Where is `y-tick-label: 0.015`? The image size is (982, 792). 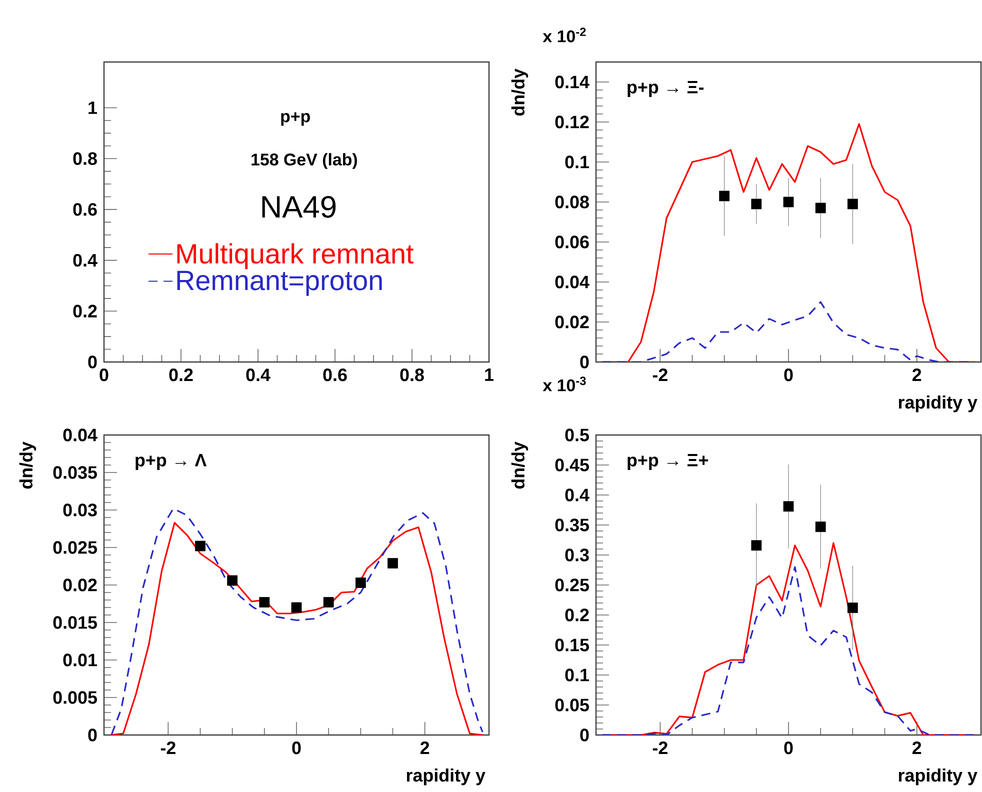 y-tick-label: 0.015 is located at coordinates (75, 622).